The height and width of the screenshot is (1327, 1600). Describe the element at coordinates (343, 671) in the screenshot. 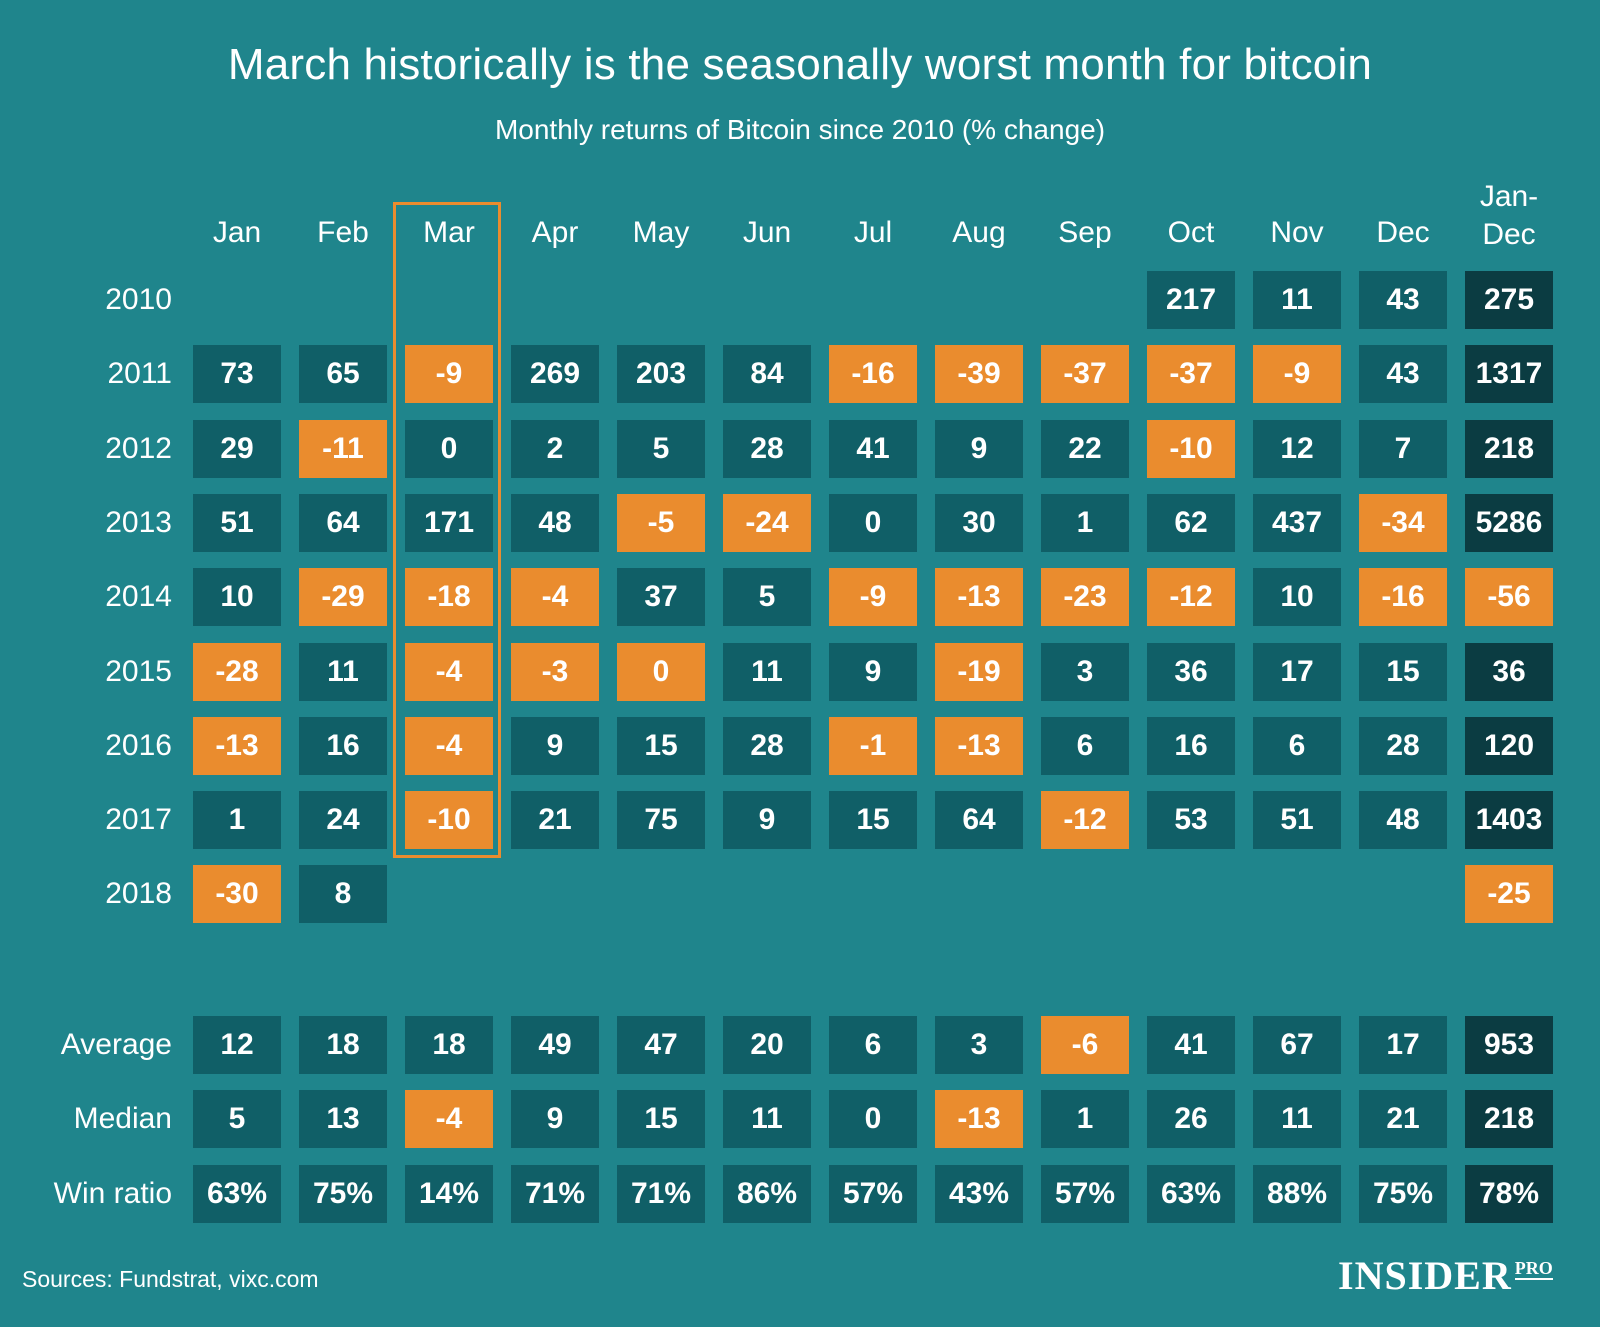

I see `cell-2015-feb: 11` at that location.